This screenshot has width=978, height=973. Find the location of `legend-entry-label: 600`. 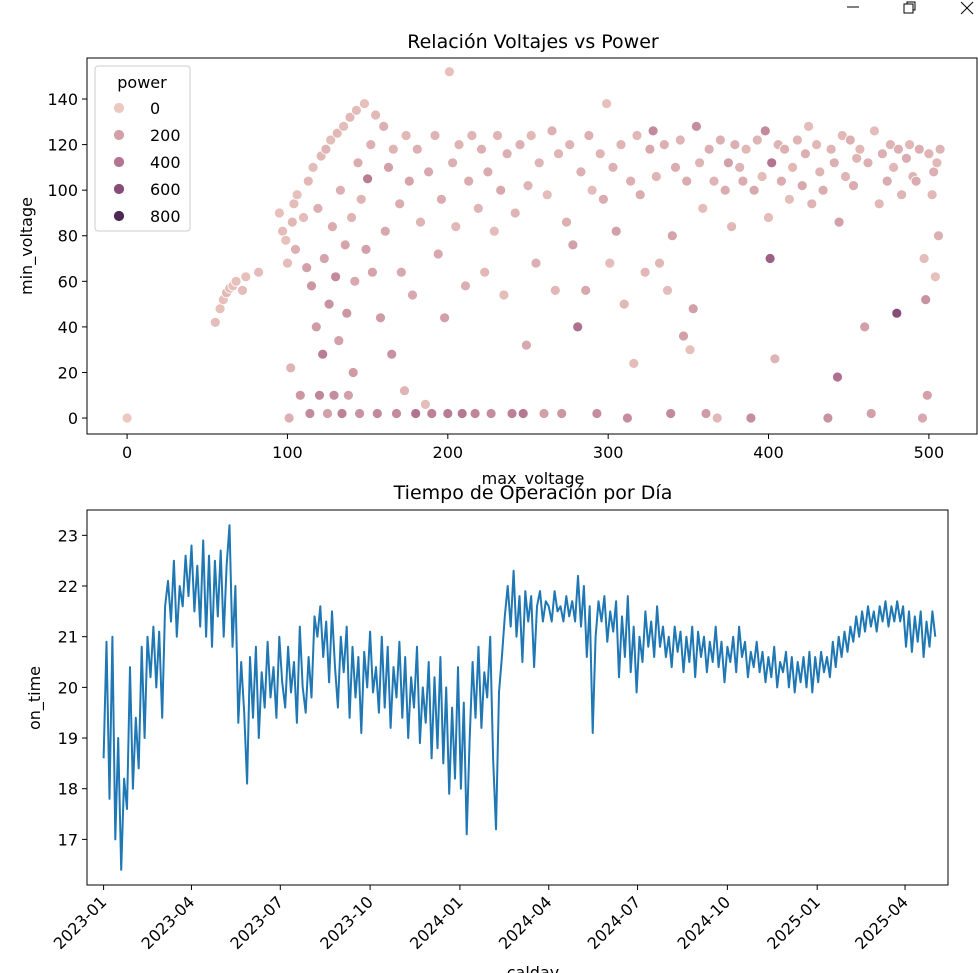

legend-entry-label: 600 is located at coordinates (165, 189).